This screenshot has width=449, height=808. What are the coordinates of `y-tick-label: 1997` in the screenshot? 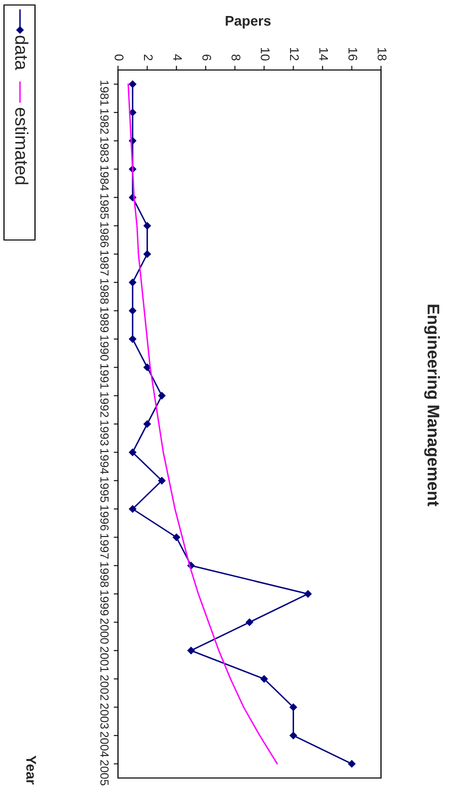 It's located at (104, 546).